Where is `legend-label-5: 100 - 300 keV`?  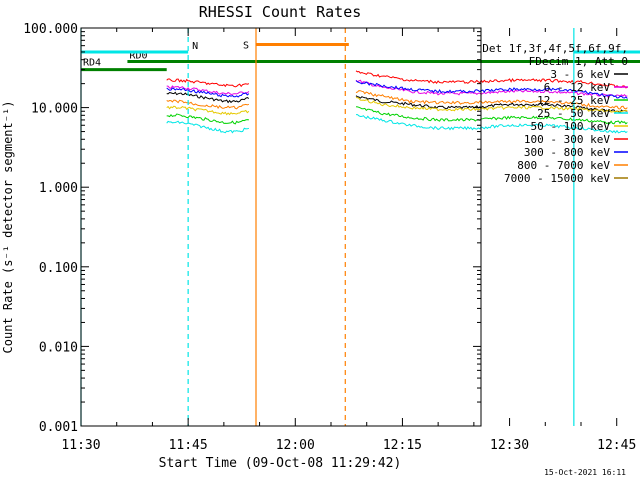 legend-label-5: 100 - 300 keV is located at coordinates (567, 139).